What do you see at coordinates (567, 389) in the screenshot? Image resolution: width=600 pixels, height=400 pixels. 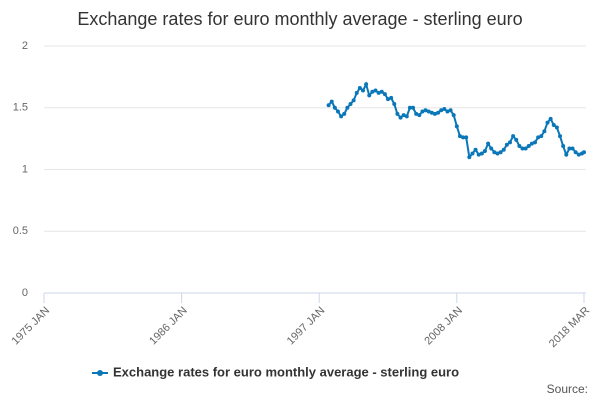 I see `source-label: Source:` at bounding box center [567, 389].